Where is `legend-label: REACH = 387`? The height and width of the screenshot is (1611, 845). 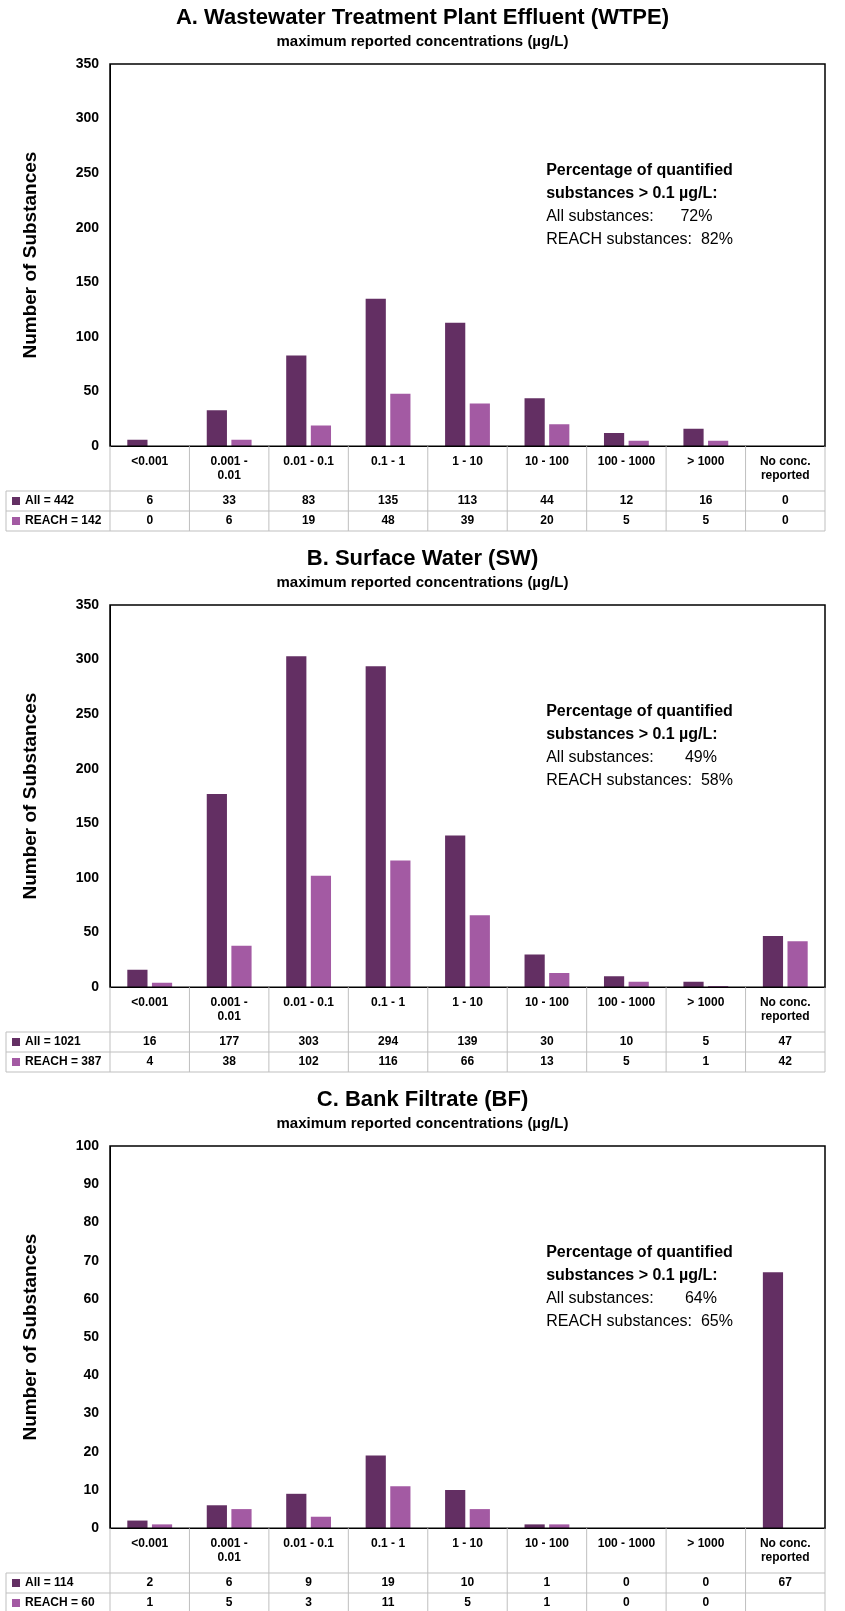 legend-label: REACH = 387 is located at coordinates (63, 1061).